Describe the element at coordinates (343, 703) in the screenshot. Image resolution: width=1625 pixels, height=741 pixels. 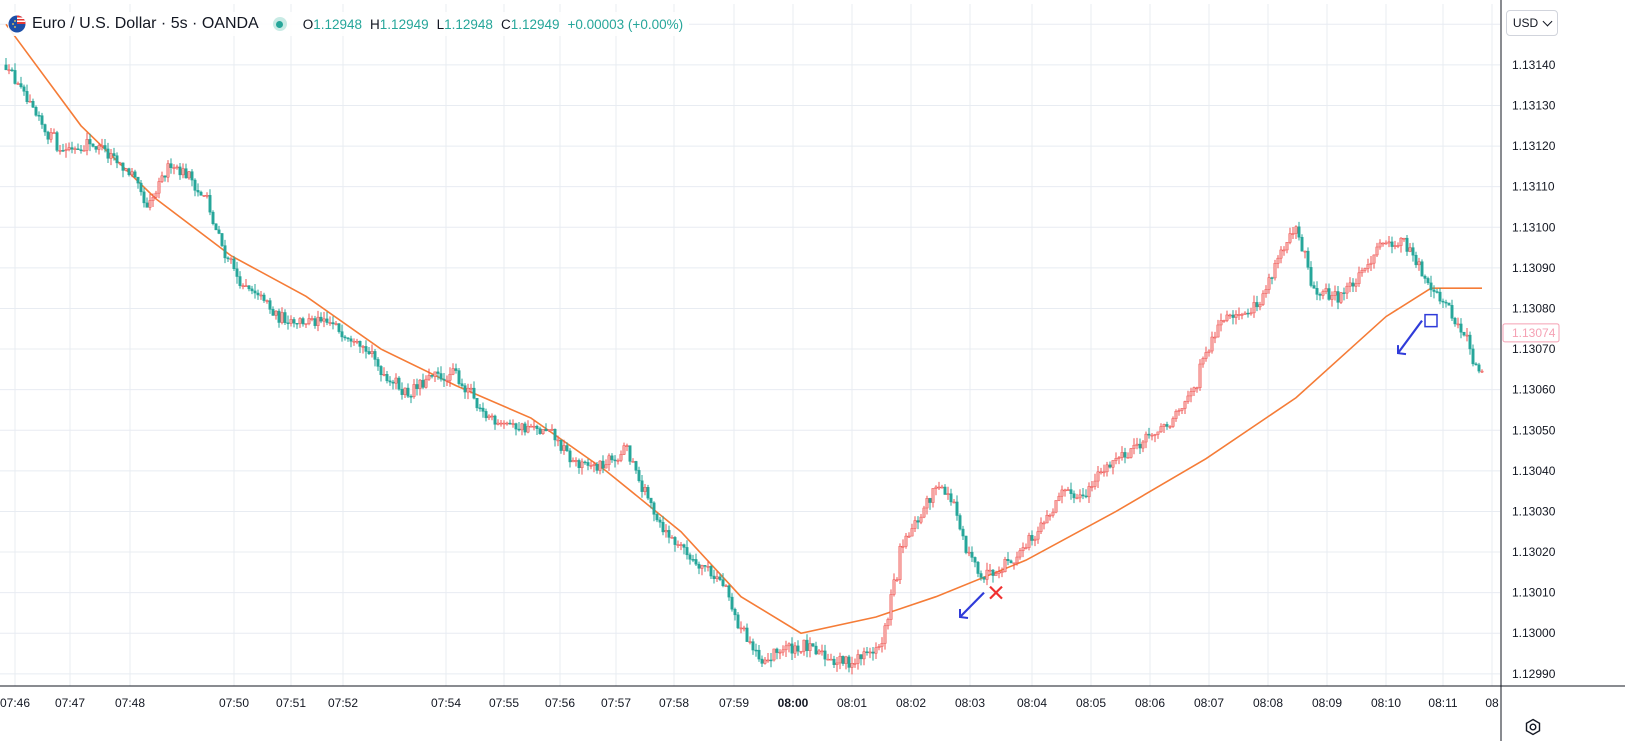
I see `x-tick-label: 07:52` at that location.